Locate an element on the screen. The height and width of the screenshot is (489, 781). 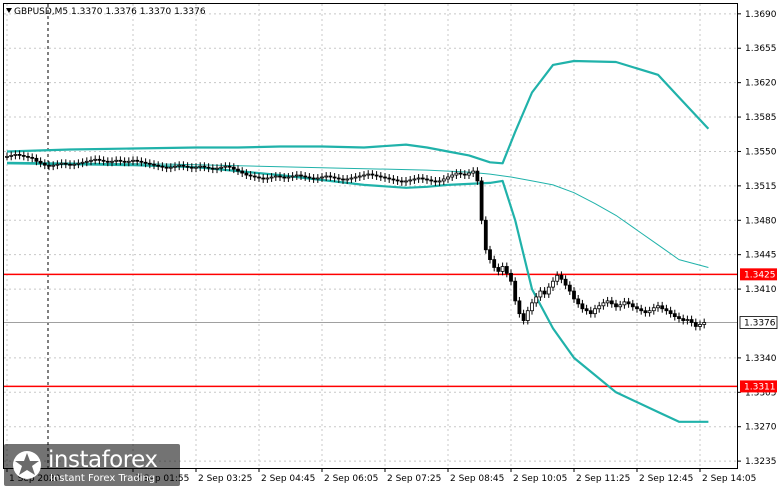
x-tick-label: 2 Sep 07:25 is located at coordinates (414, 479).